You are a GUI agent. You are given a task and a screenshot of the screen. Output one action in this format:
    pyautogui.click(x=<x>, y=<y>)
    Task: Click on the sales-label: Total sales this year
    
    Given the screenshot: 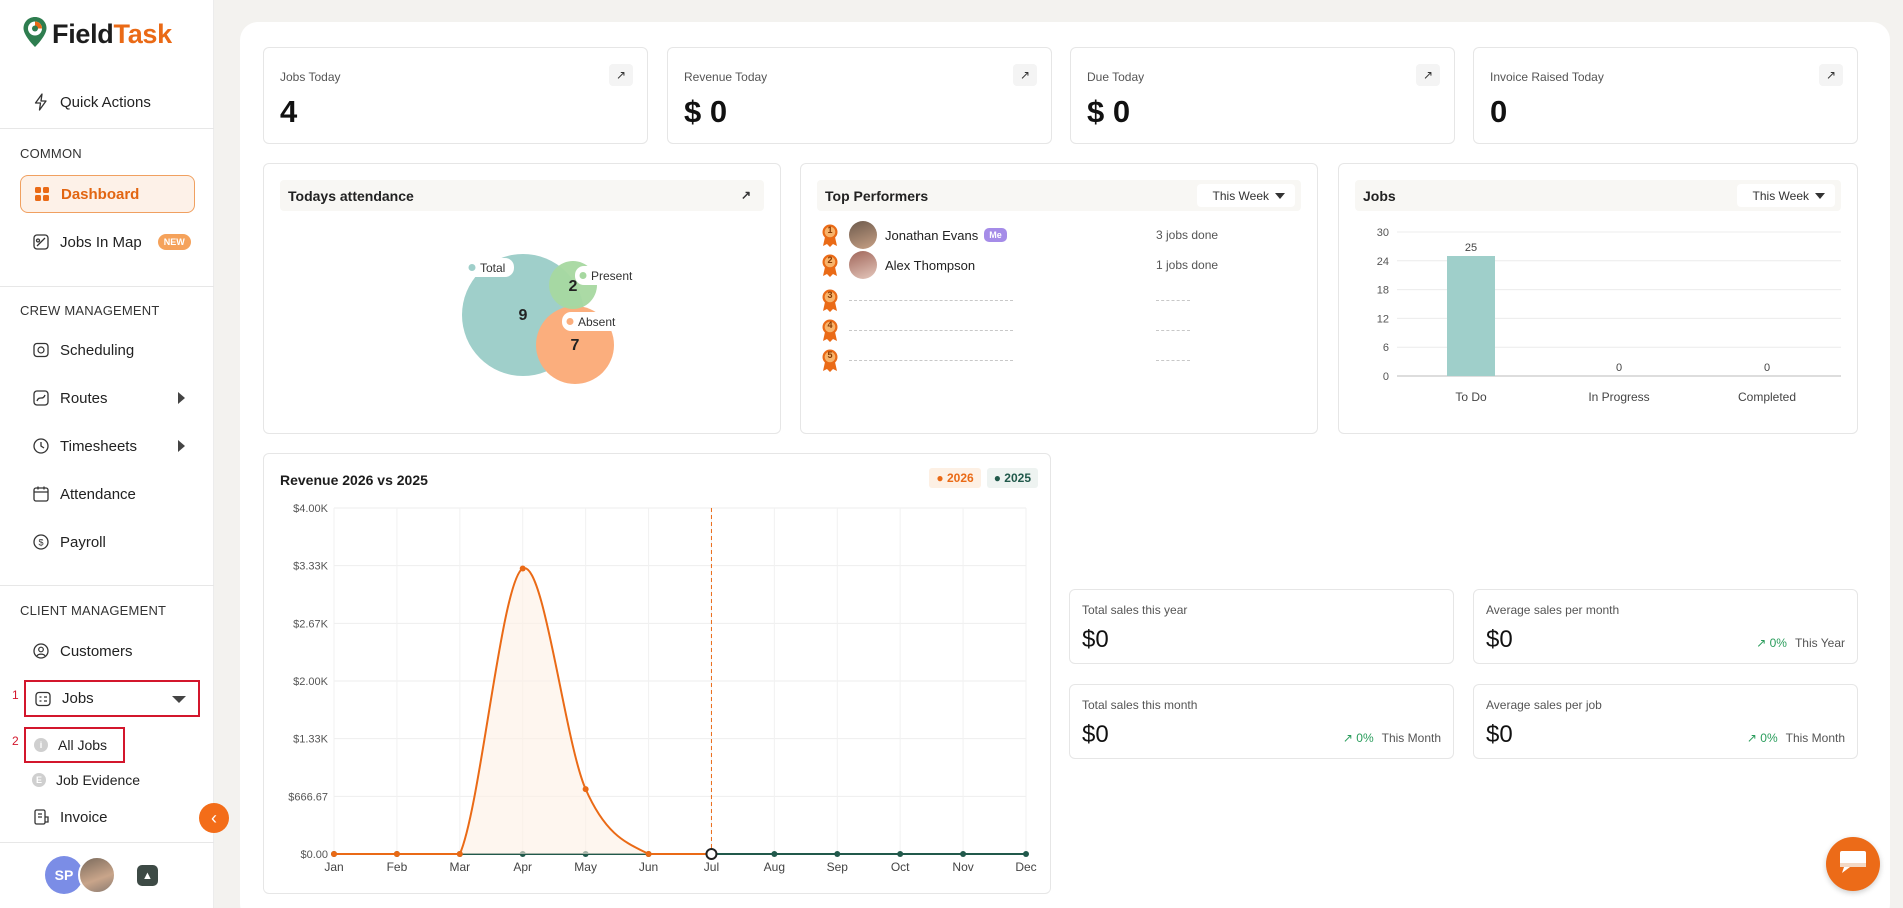 What is the action you would take?
    pyautogui.click(x=1135, y=610)
    